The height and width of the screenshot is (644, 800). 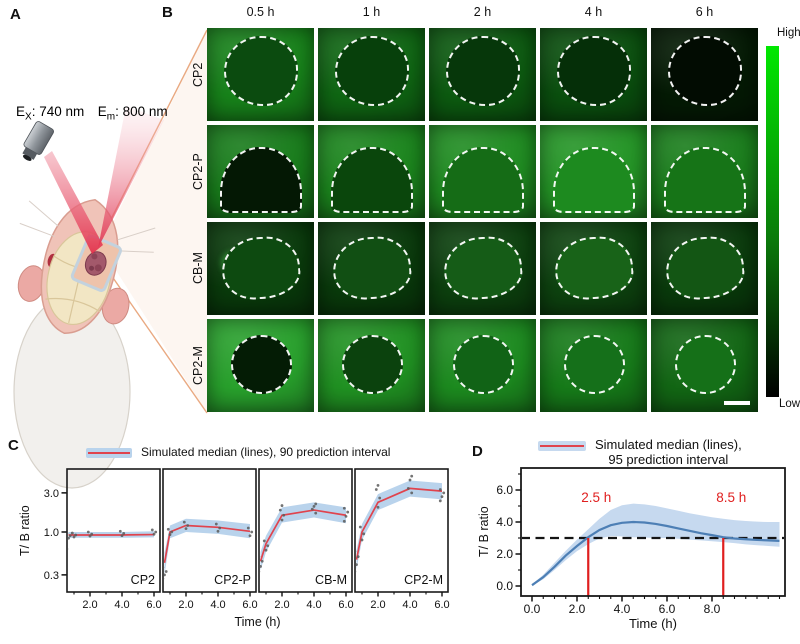 I want to click on c-median-line, so click(x=207, y=544).